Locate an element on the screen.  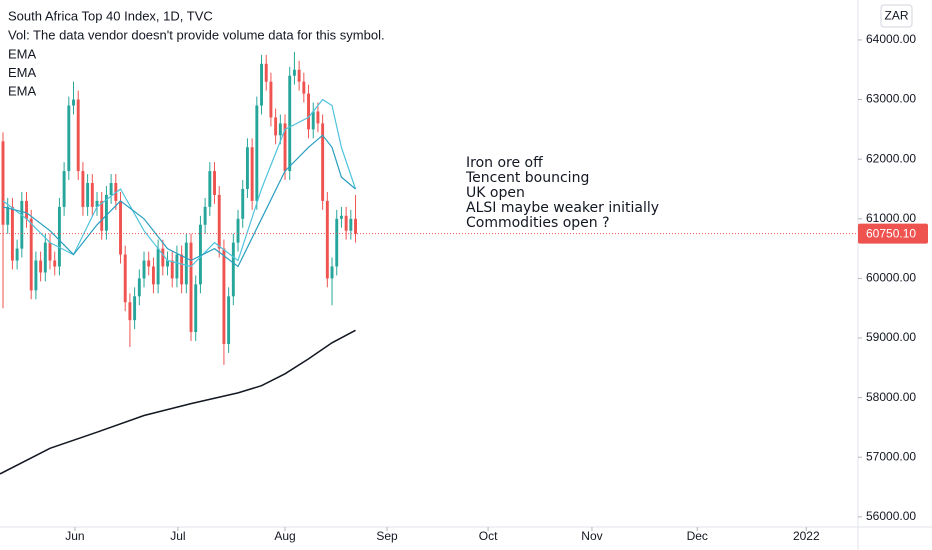
y-tick-label: 56000.00 is located at coordinates (891, 516).